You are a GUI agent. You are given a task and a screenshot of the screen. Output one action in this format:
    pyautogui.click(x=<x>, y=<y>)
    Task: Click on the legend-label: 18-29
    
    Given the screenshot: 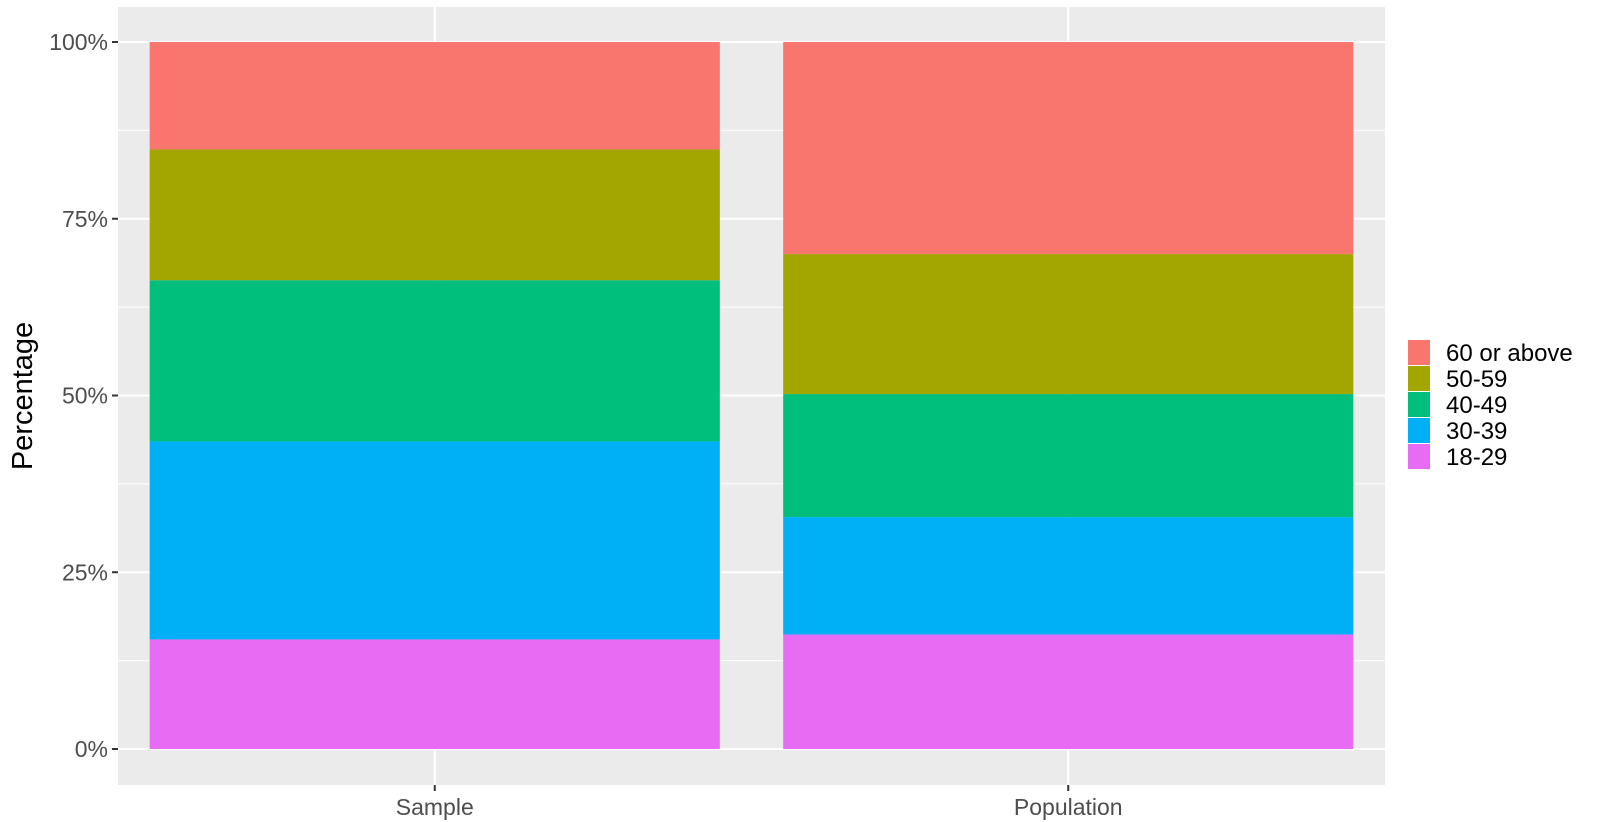 What is the action you would take?
    pyautogui.click(x=1476, y=457)
    